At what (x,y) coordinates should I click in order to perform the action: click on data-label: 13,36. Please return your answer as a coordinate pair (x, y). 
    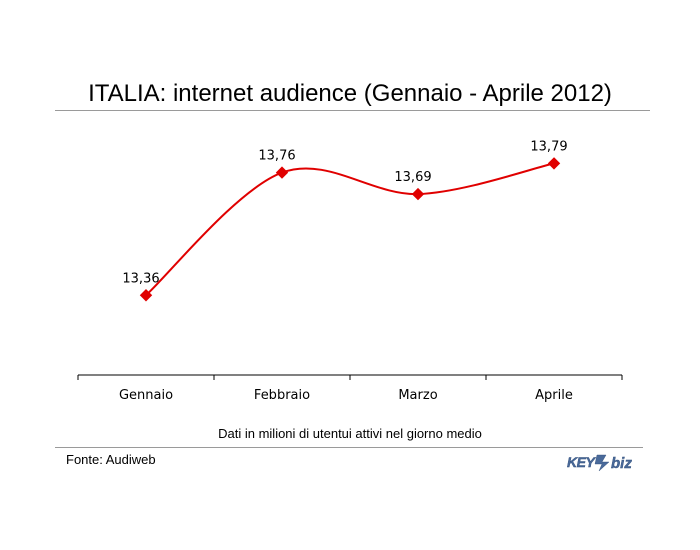
    Looking at the image, I should click on (140, 278).